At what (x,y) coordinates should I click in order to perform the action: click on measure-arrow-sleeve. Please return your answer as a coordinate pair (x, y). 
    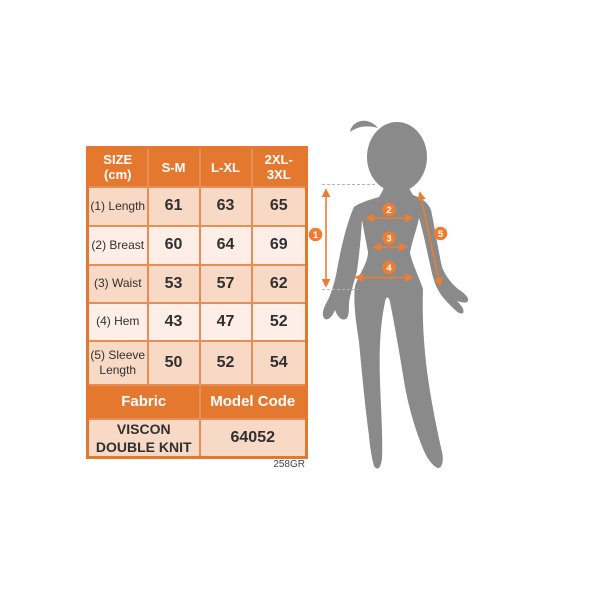
    Looking at the image, I should click on (430, 239).